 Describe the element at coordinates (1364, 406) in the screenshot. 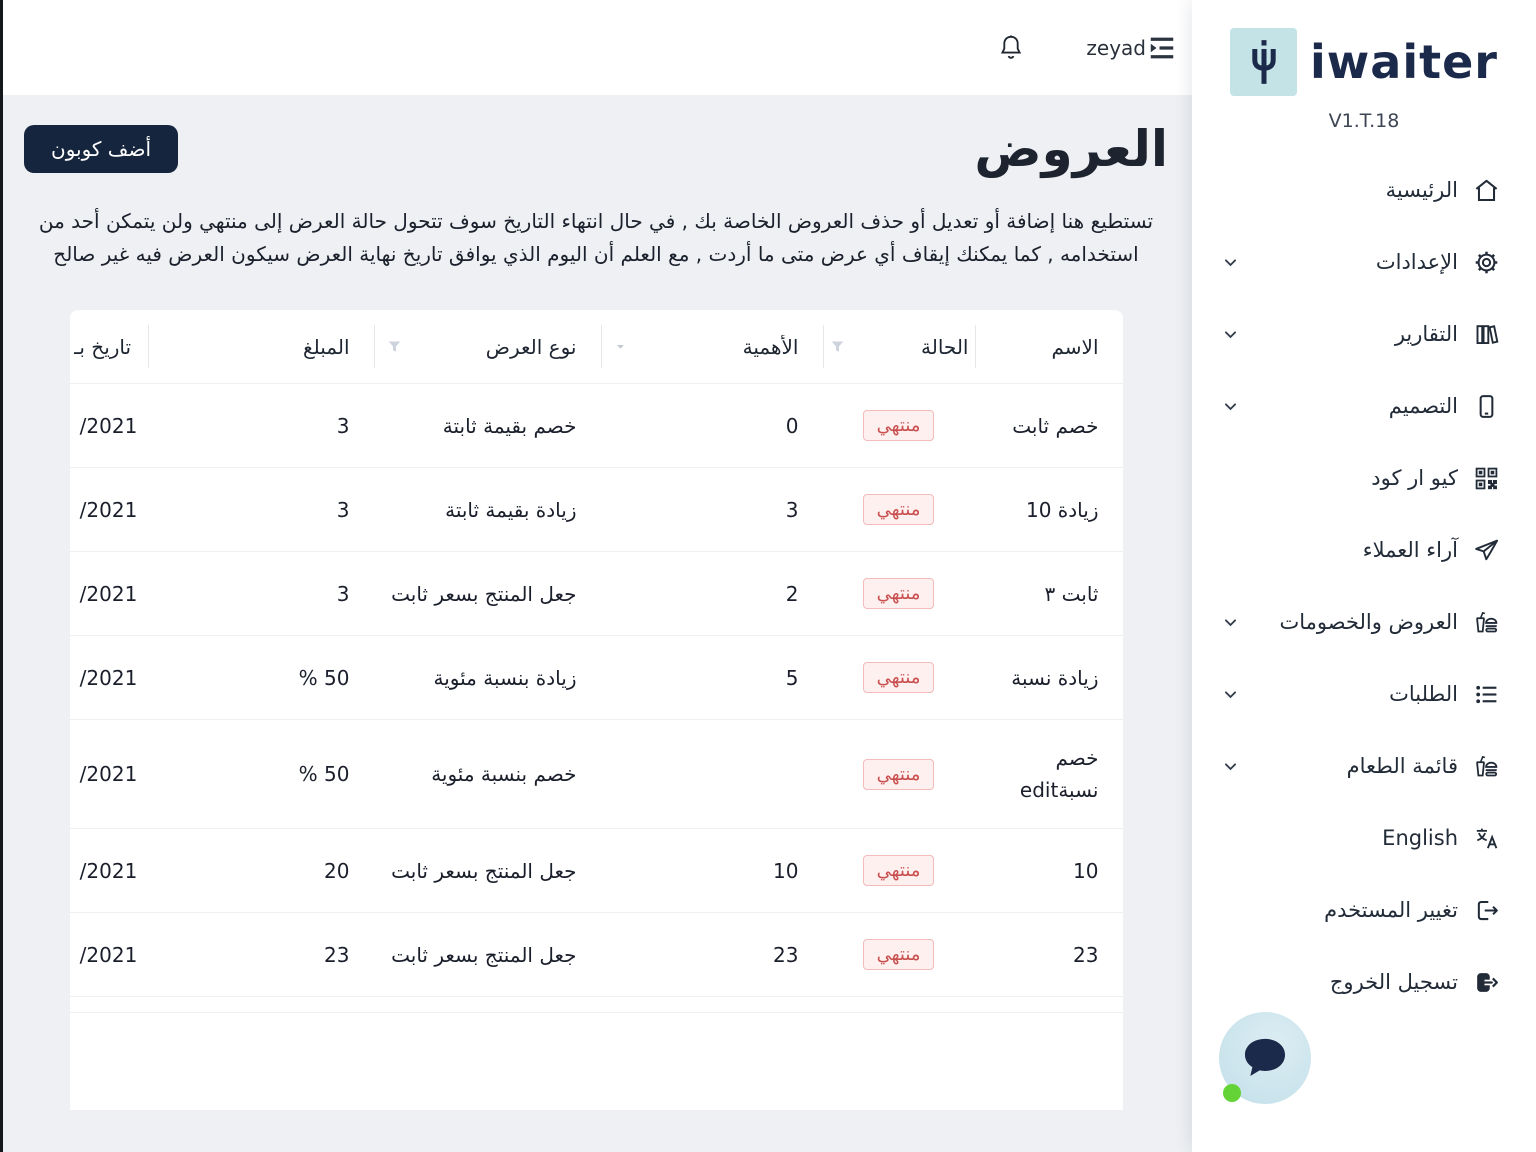

I see `sidebar-item-design: التصميم` at that location.